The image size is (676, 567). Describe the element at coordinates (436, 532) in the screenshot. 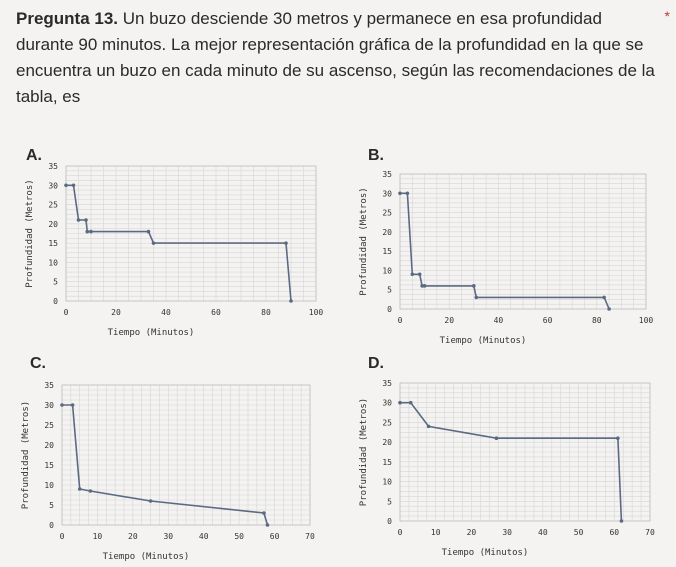

I see `x-tick-label: 10` at that location.